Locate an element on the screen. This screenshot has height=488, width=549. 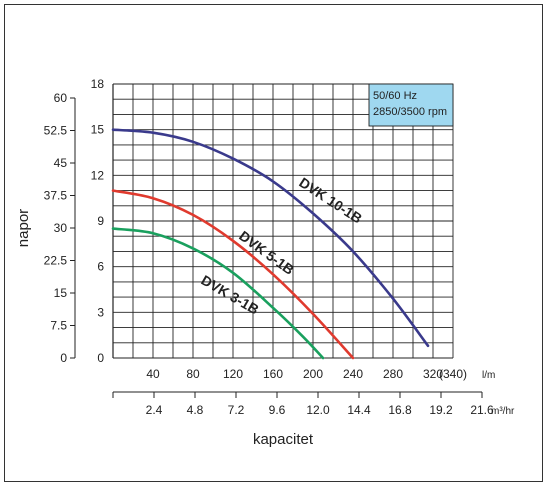
x-lm-tick-label: 160 is located at coordinates (273, 374).